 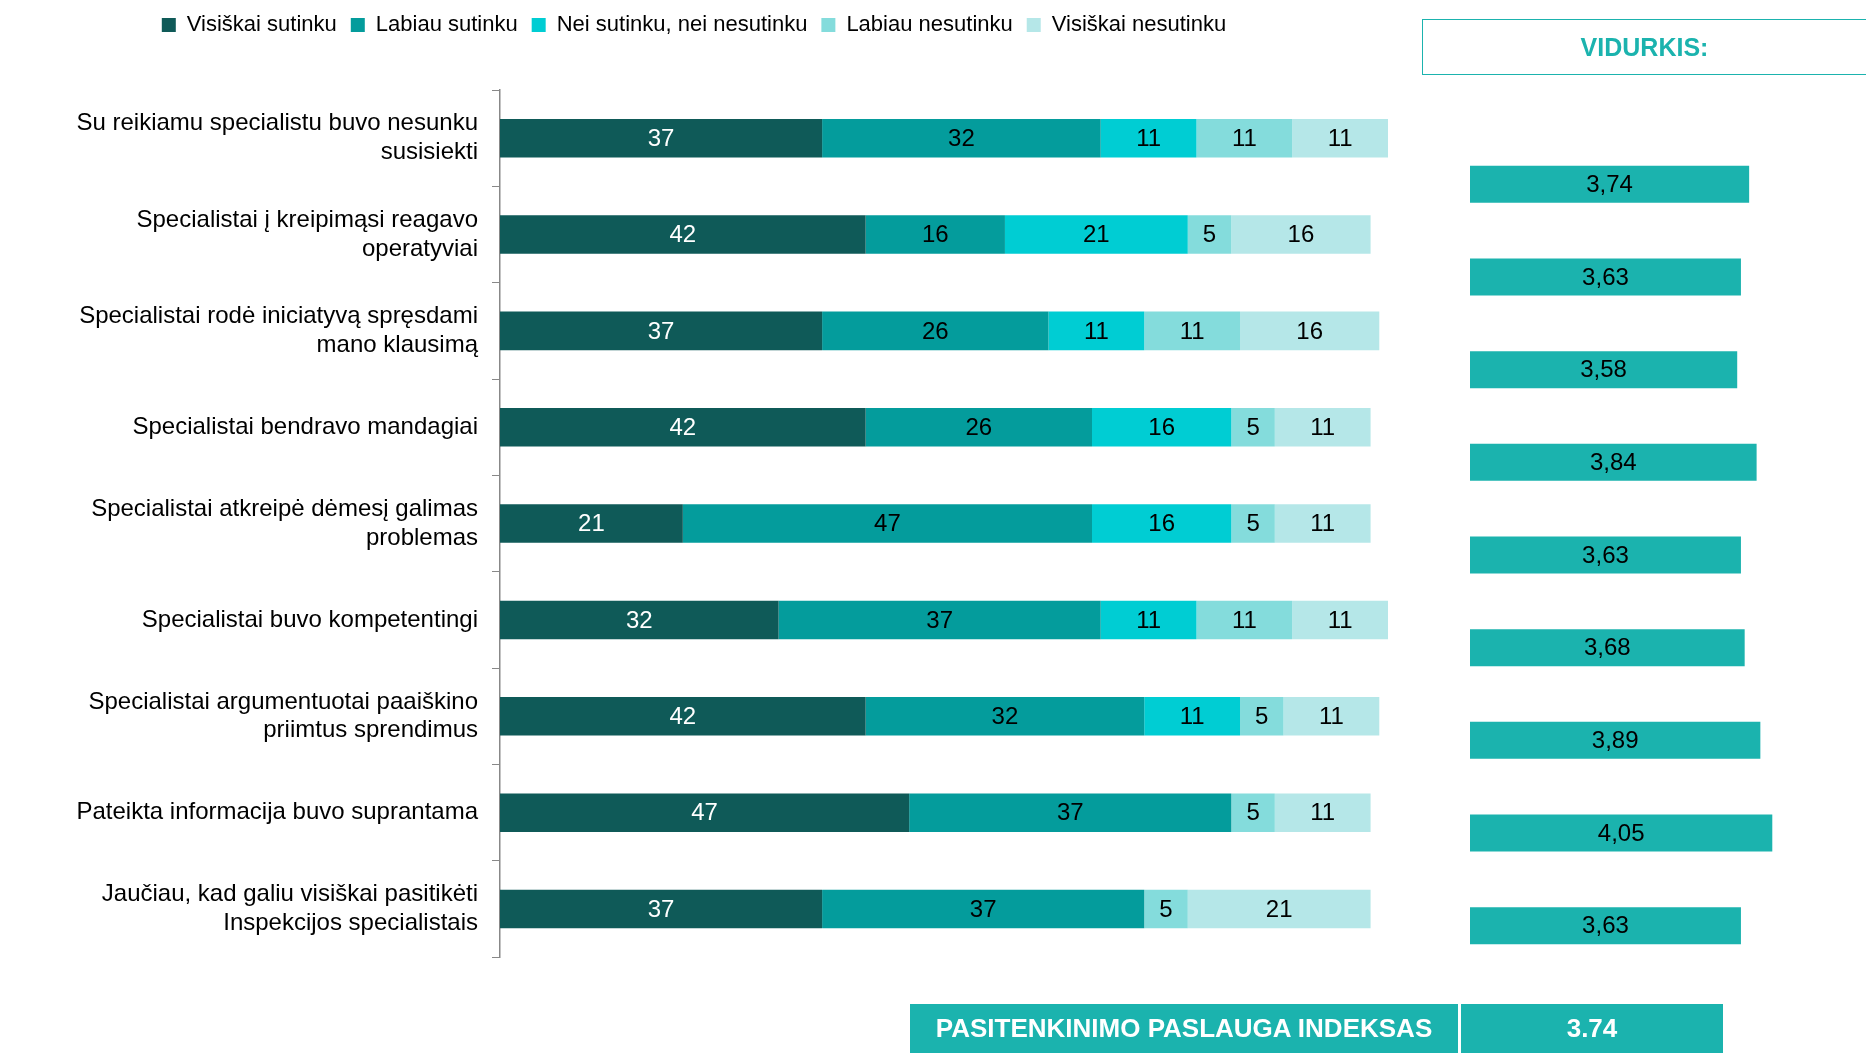 I want to click on y-tick-label: Jaučiau, kad galiu visiškai pasitikėti Inspekcijos specialistais, so click(x=289, y=907).